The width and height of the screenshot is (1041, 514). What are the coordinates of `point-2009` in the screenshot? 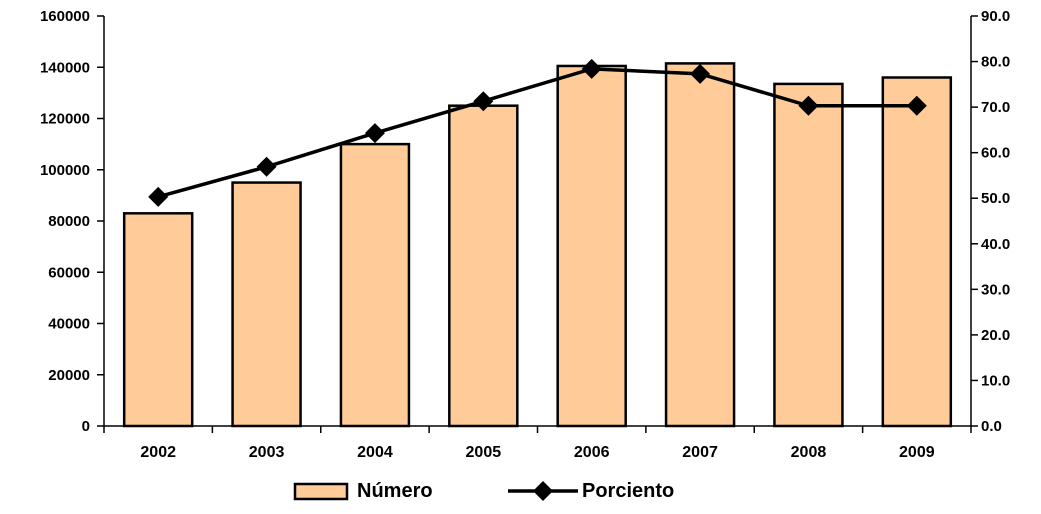 It's located at (916, 105).